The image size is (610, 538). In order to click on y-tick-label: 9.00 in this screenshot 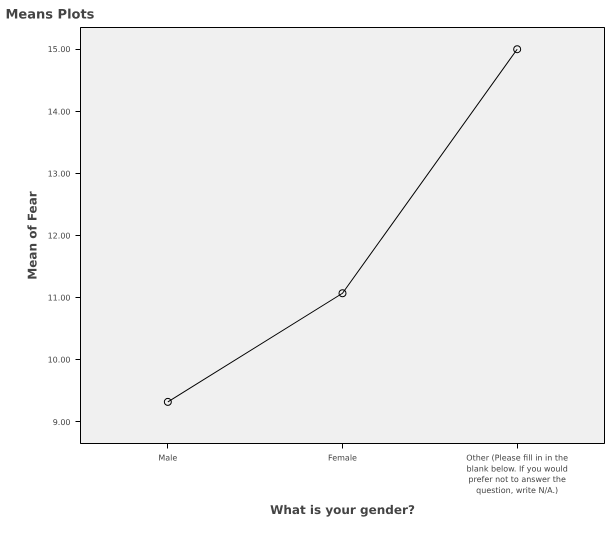, I will do `click(61, 422)`.